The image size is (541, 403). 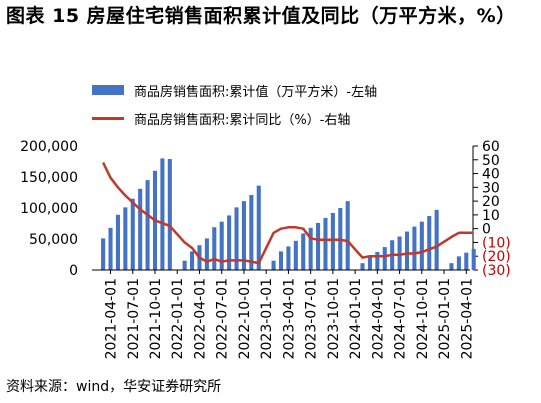 What do you see at coordinates (334, 318) in the screenshot?
I see `x-axis-tick-label: 2023-10-01` at bounding box center [334, 318].